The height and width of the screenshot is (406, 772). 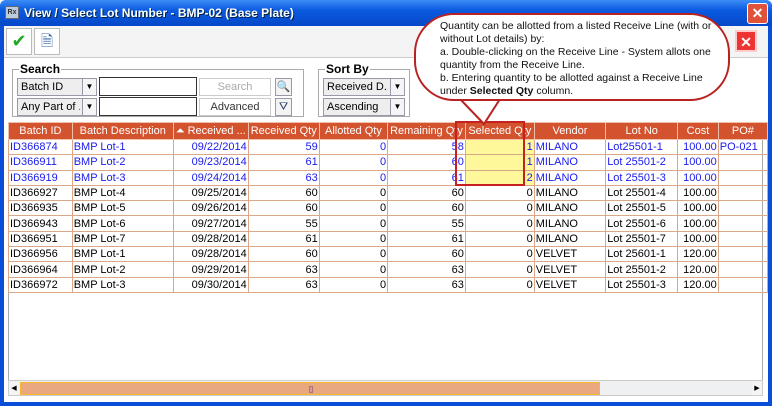 I want to click on table-cell: ID366919, so click(x=40, y=177).